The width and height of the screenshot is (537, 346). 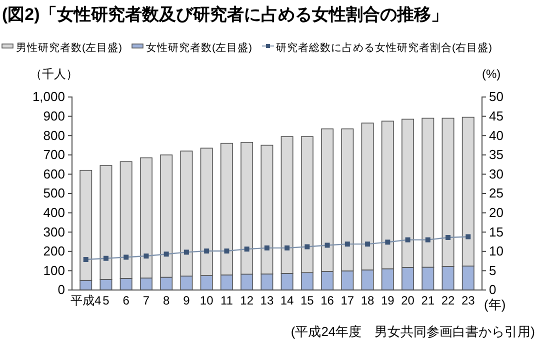 I want to click on y-tick-label: 1,000, so click(x=48, y=96).